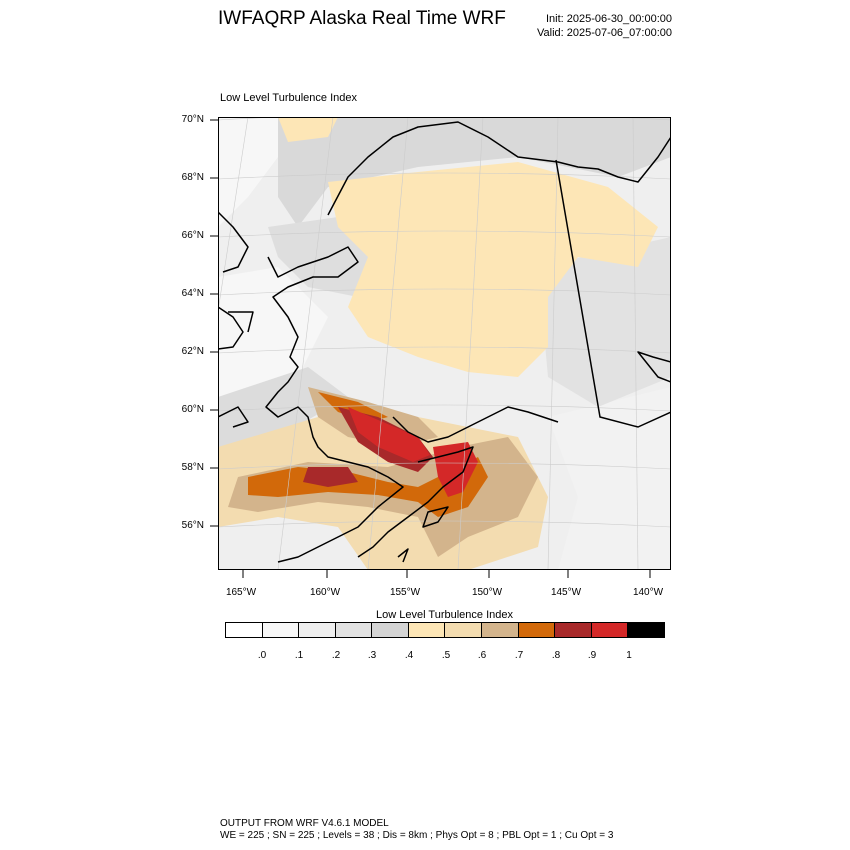 The image size is (850, 850). I want to click on lat-label-58: 58°N, so click(192, 467).